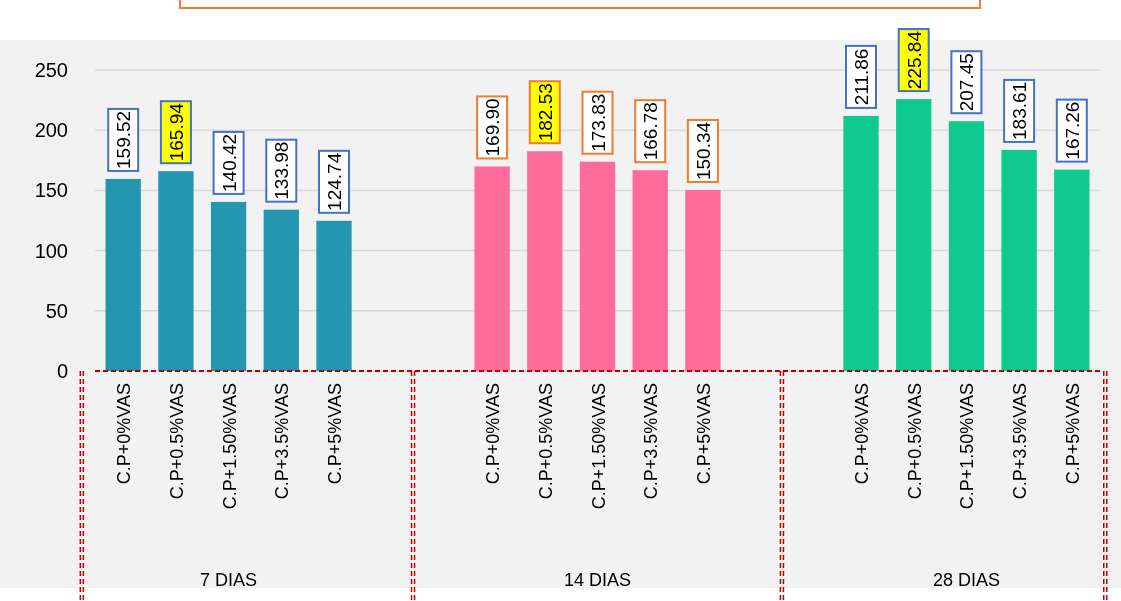 This screenshot has width=1121, height=601. I want to click on y-tick-label: 200, so click(51, 130).